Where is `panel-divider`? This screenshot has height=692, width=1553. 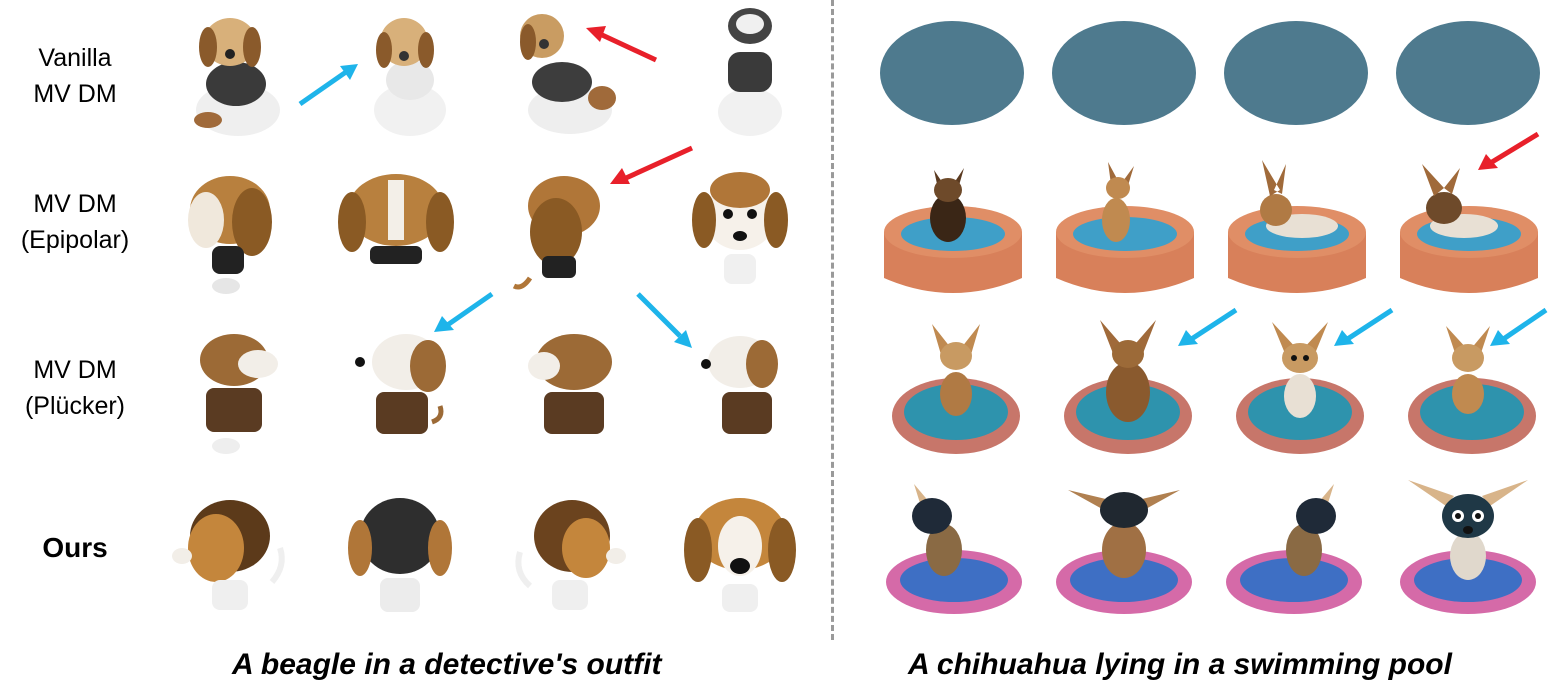
panel-divider is located at coordinates (832, 320).